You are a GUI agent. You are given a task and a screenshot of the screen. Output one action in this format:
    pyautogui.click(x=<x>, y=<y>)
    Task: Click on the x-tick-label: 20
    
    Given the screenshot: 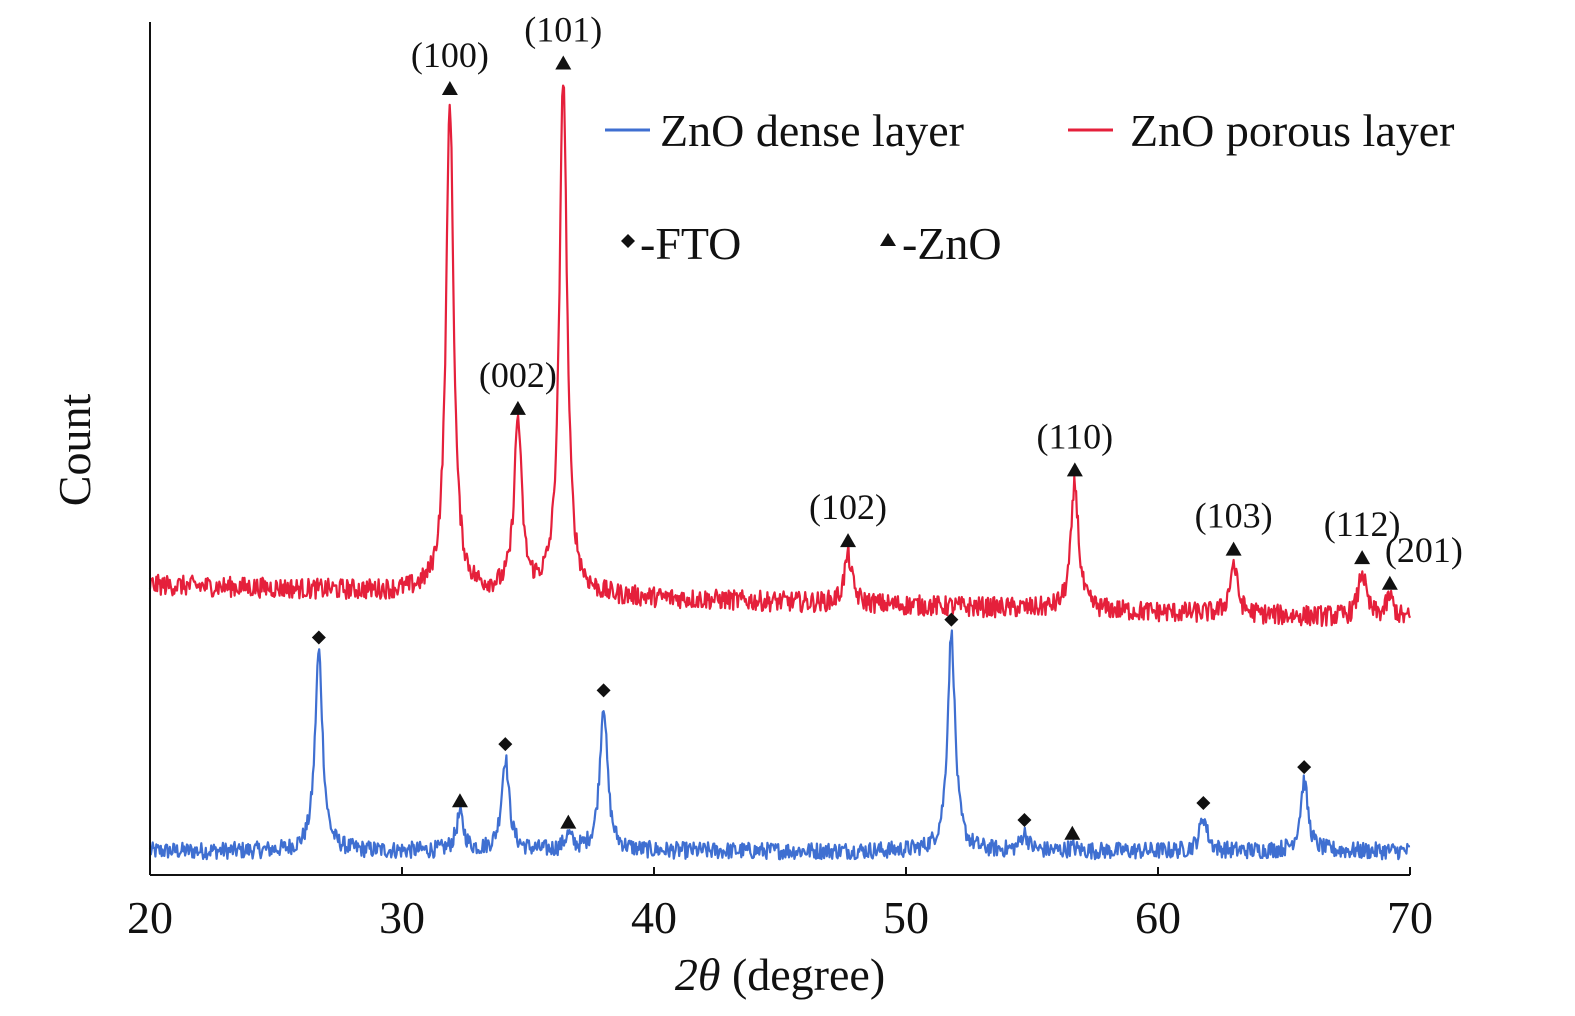 What is the action you would take?
    pyautogui.click(x=150, y=917)
    